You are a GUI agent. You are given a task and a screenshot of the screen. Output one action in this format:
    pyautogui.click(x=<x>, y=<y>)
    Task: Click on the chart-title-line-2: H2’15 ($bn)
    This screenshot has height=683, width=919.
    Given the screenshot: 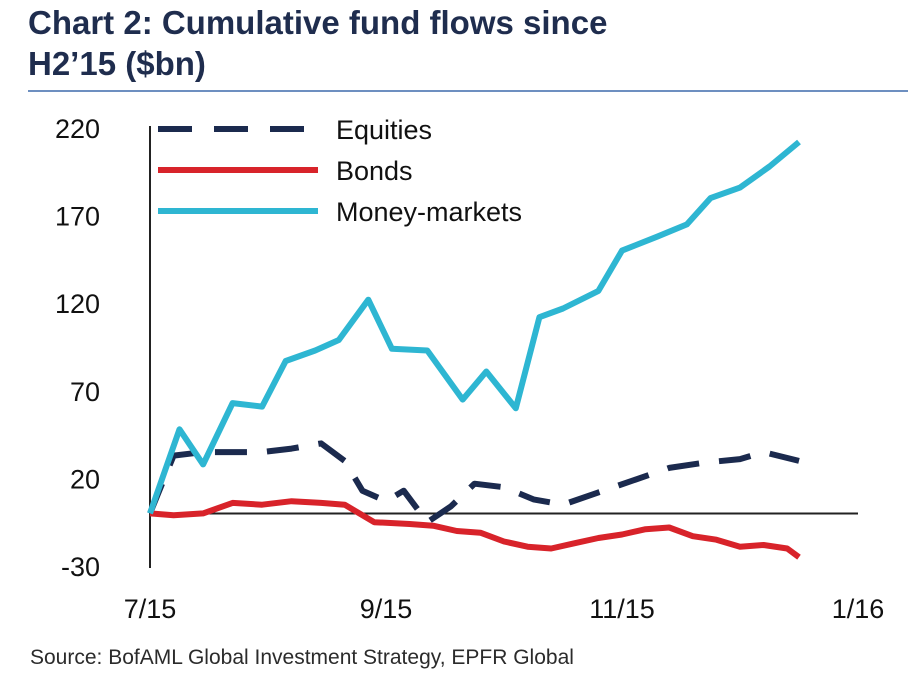 What is the action you would take?
    pyautogui.click(x=117, y=63)
    